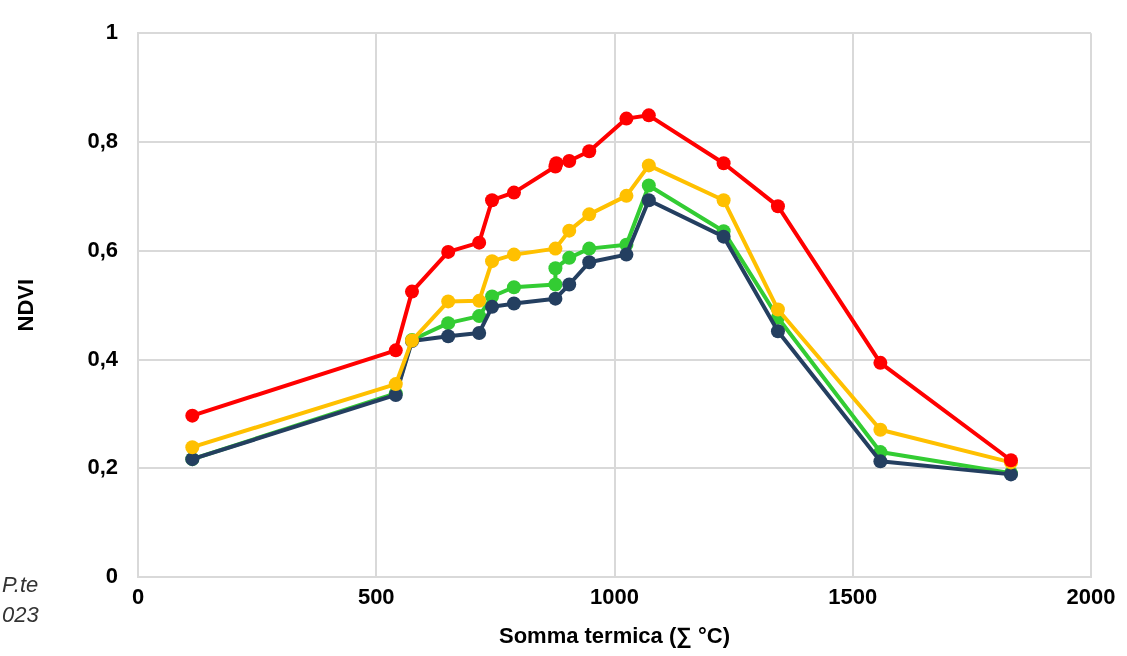 The width and height of the screenshot is (1127, 656). I want to click on y-tick-label: 1, so click(111, 32).